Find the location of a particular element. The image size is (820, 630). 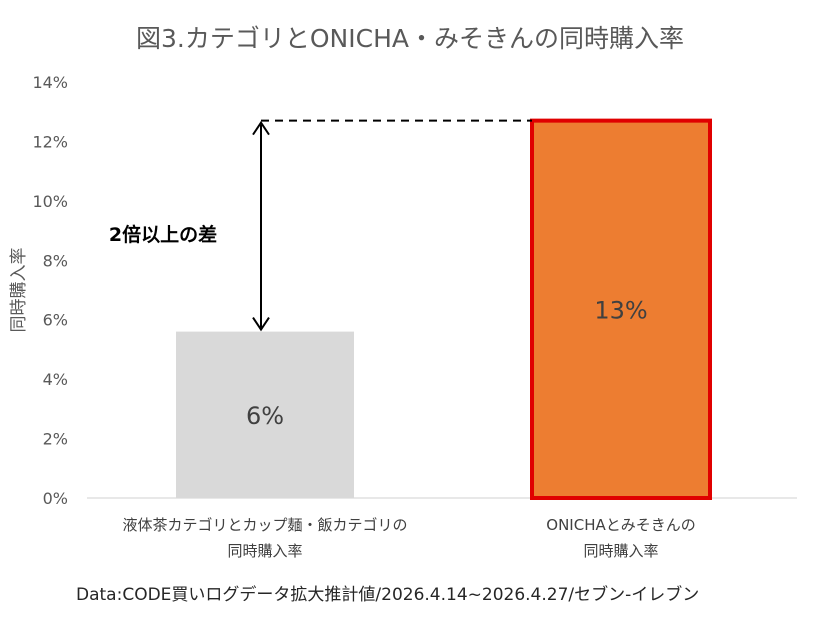

data-label-1: 6% is located at coordinates (265, 416).